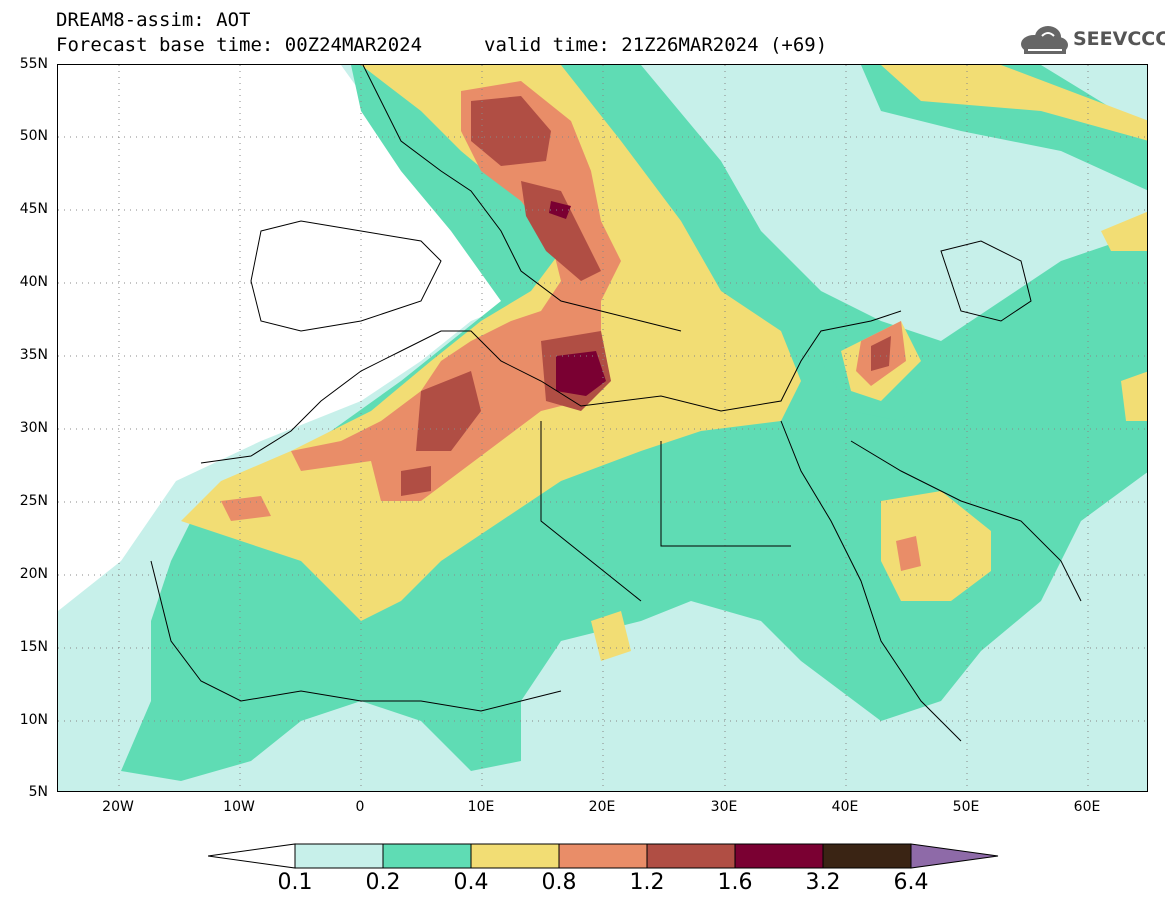 This screenshot has height=905, width=1165. What do you see at coordinates (577, 298) in the screenshot?
I see `aot-field-1.6` at bounding box center [577, 298].